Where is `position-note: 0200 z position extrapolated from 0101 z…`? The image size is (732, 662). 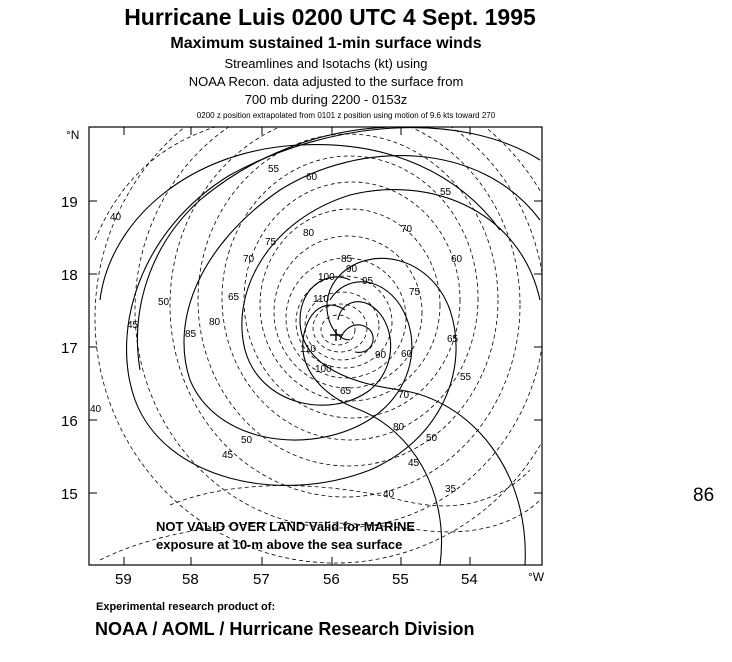
position-note: 0200 z position extrapolated from 0101 z… is located at coordinates (346, 115).